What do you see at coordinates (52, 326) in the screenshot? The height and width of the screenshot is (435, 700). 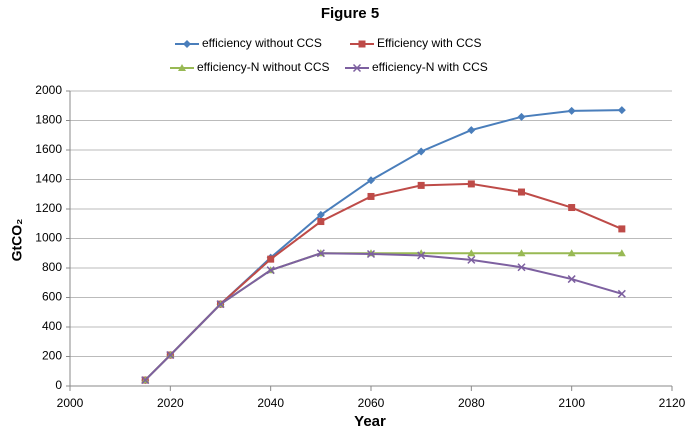 I see `y-tick-label: 400` at bounding box center [52, 326].